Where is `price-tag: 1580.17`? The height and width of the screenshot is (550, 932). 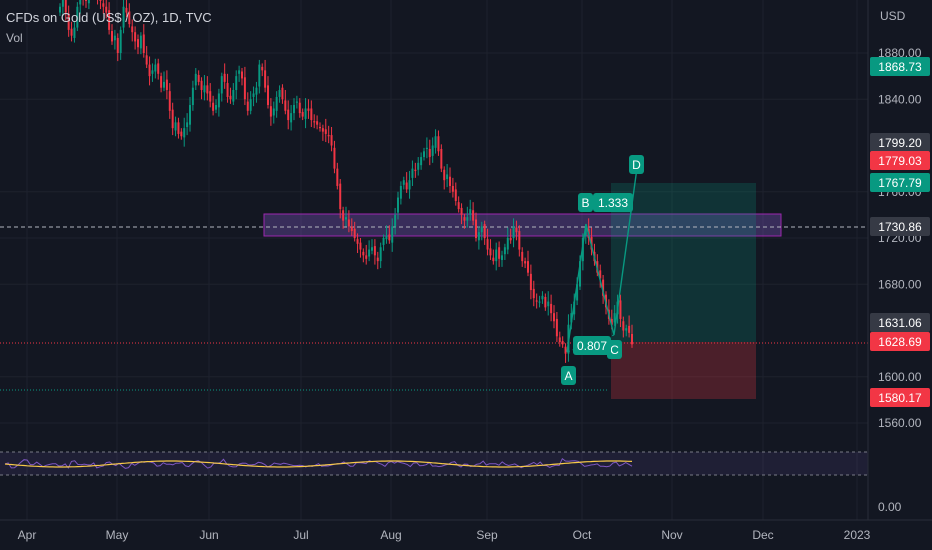 price-tag: 1580.17 is located at coordinates (900, 397).